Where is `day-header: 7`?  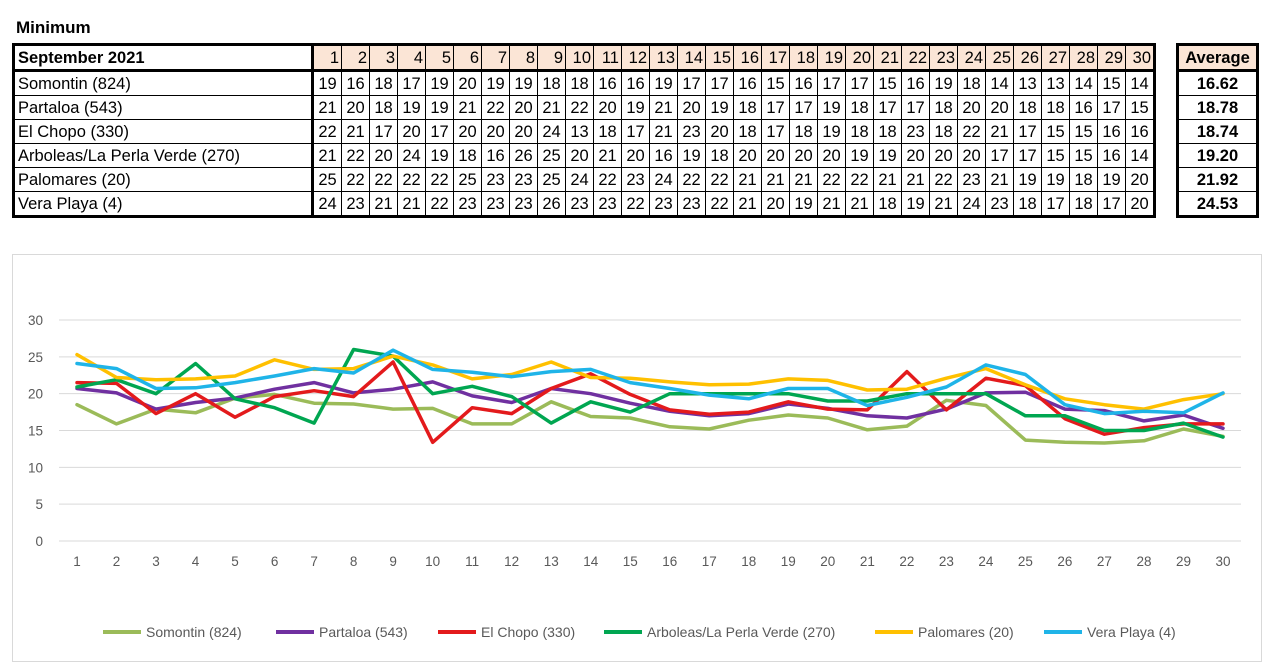
day-header: 7 is located at coordinates (495, 58).